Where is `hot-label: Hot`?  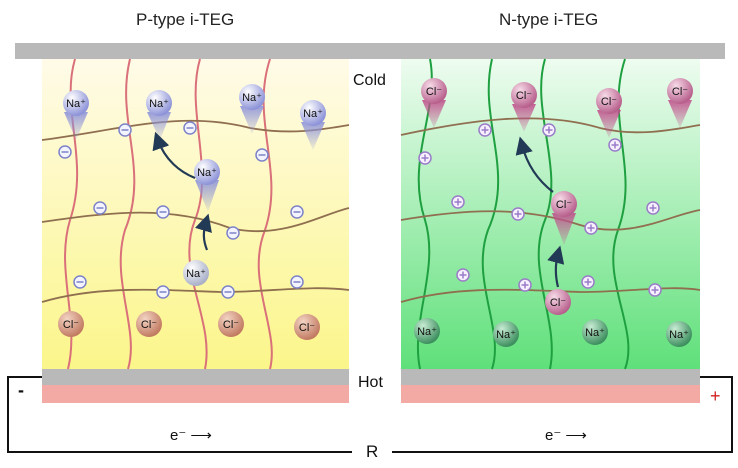 hot-label: Hot is located at coordinates (370, 382).